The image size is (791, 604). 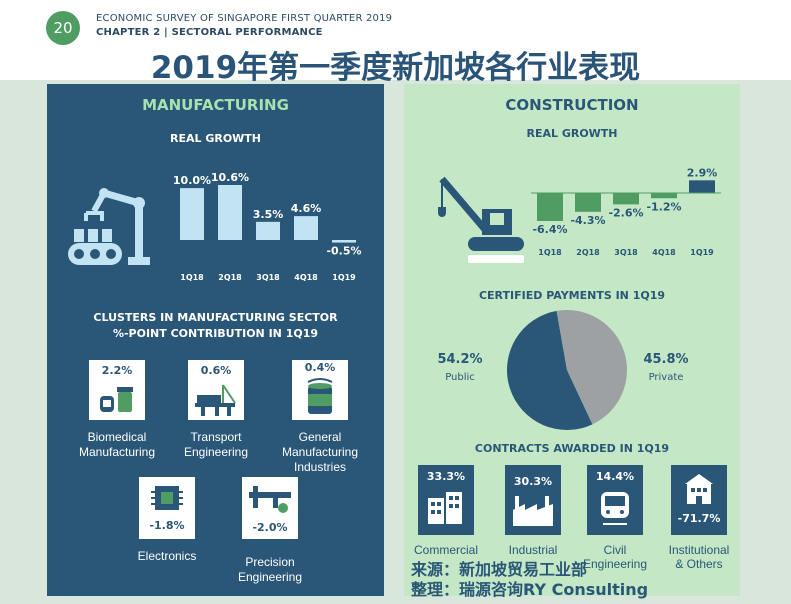 I want to click on bar-value-label: -0.5%, so click(x=343, y=251).